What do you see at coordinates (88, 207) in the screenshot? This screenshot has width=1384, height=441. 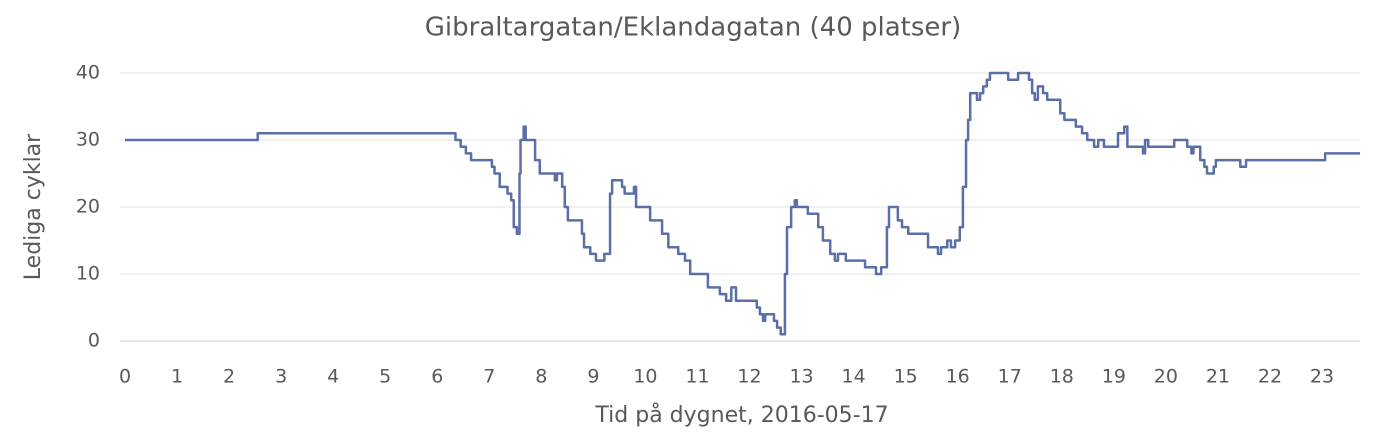 I see `y-tick-label: 20` at bounding box center [88, 207].